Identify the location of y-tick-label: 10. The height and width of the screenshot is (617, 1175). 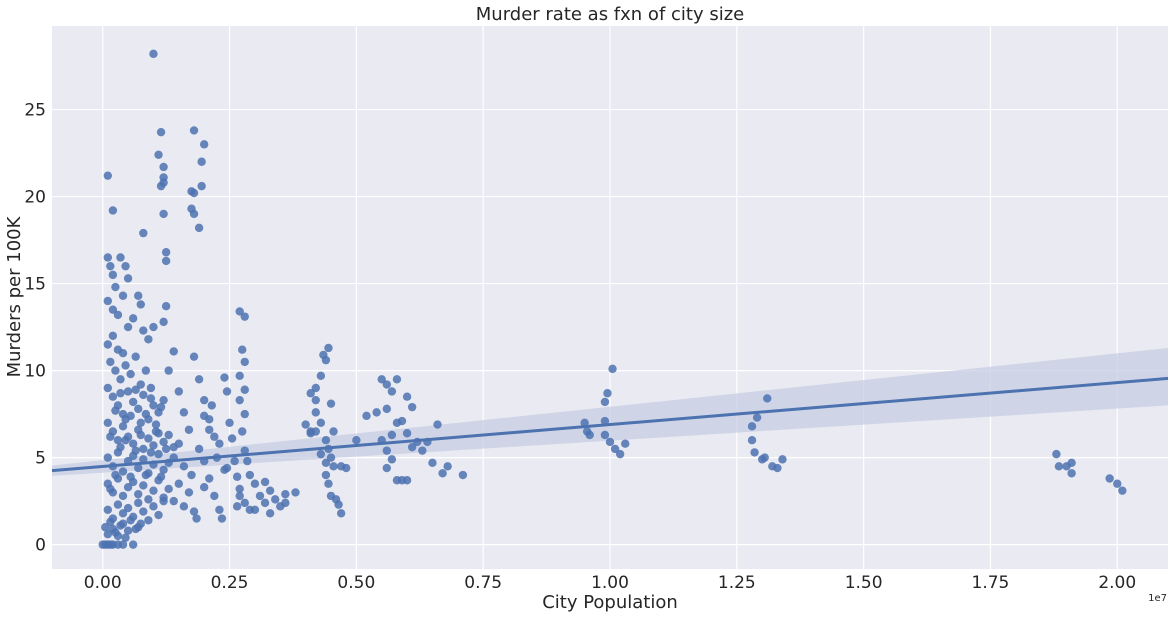
(35, 372).